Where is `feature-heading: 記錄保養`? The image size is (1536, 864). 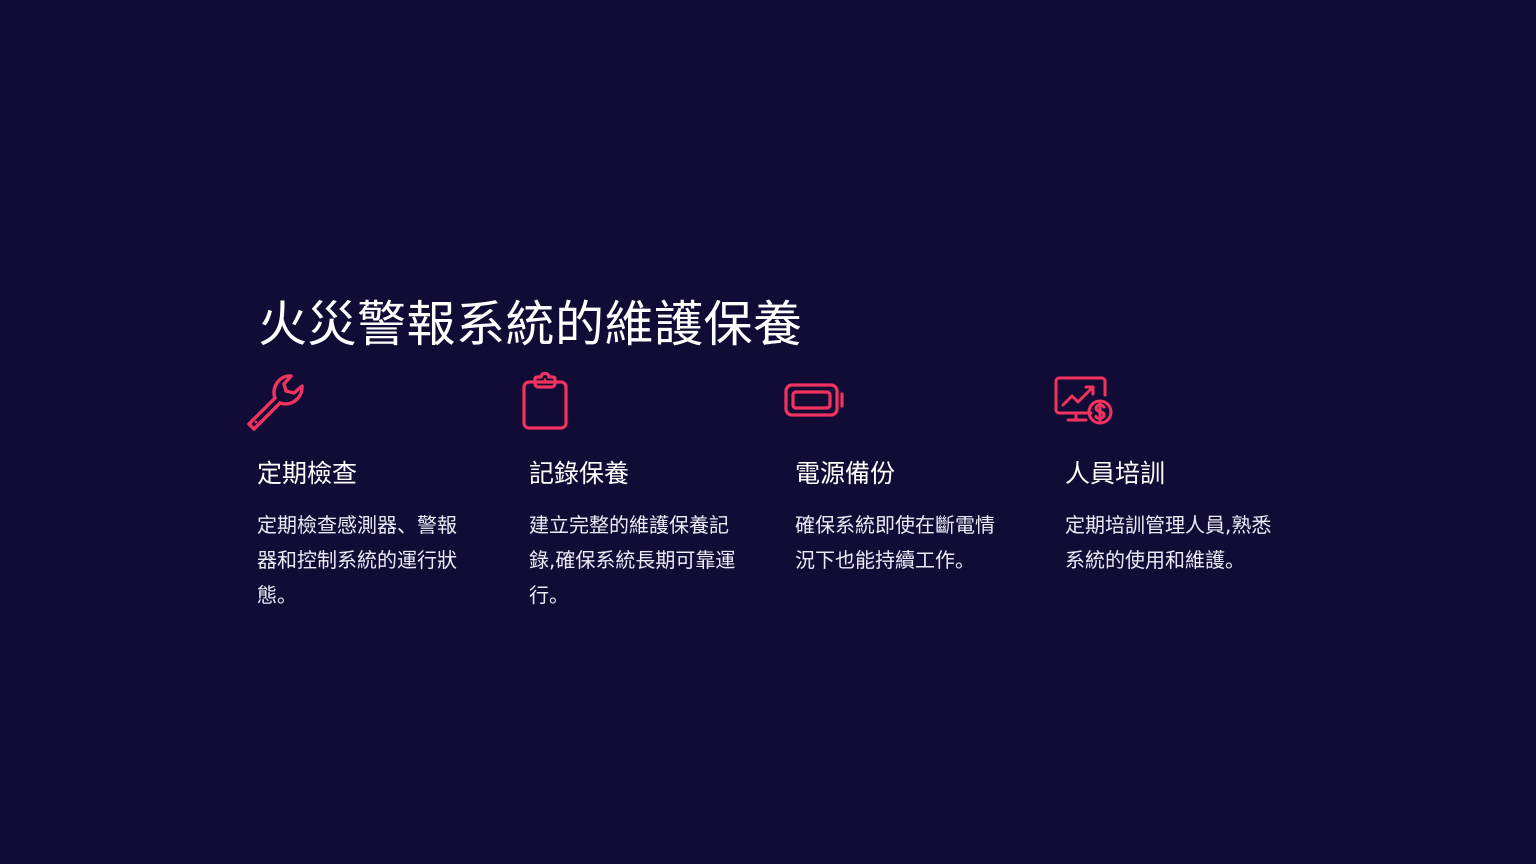 feature-heading: 記錄保養 is located at coordinates (579, 473).